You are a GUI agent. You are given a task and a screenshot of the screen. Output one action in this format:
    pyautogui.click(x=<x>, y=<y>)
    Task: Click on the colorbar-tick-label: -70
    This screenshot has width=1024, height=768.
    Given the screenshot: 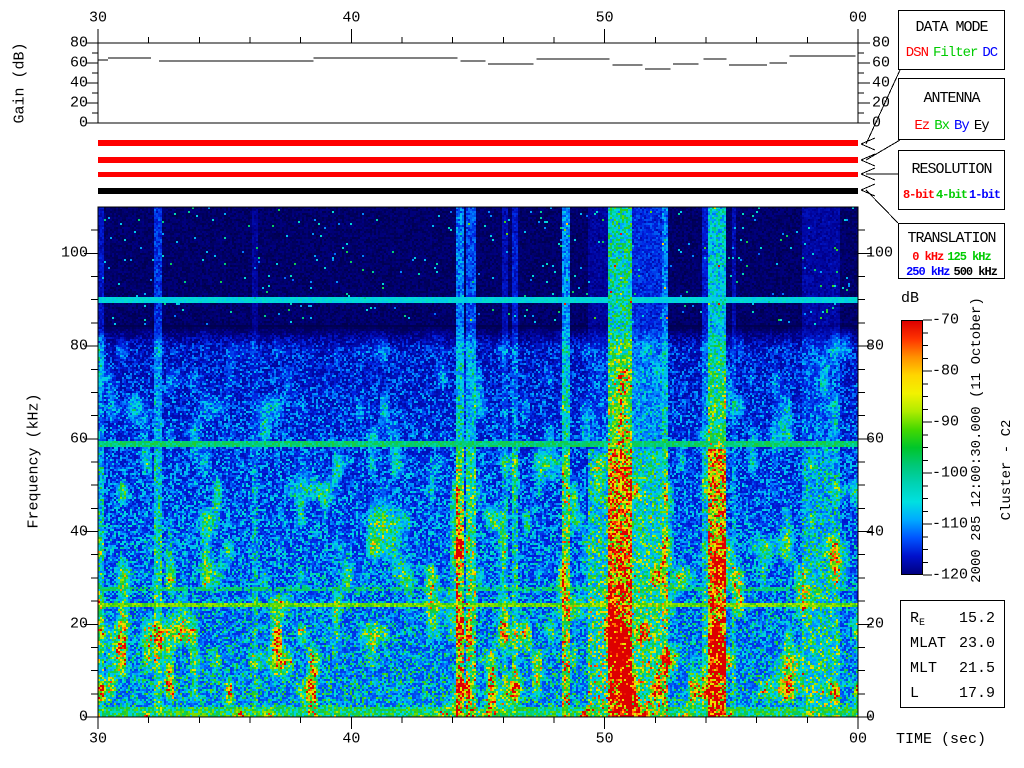 What is the action you would take?
    pyautogui.click(x=946, y=320)
    